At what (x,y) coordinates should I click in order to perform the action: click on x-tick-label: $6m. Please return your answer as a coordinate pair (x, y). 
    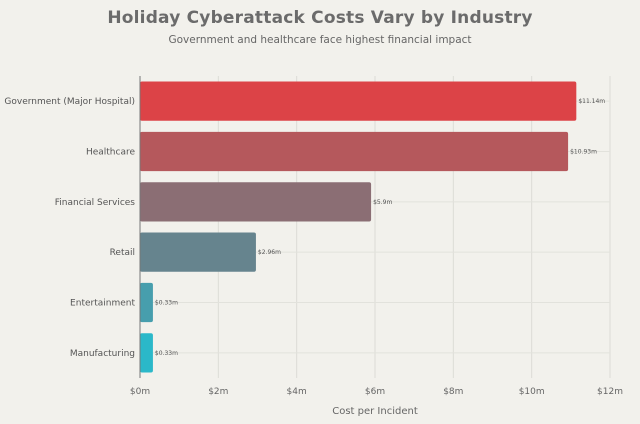
    Looking at the image, I should click on (375, 392).